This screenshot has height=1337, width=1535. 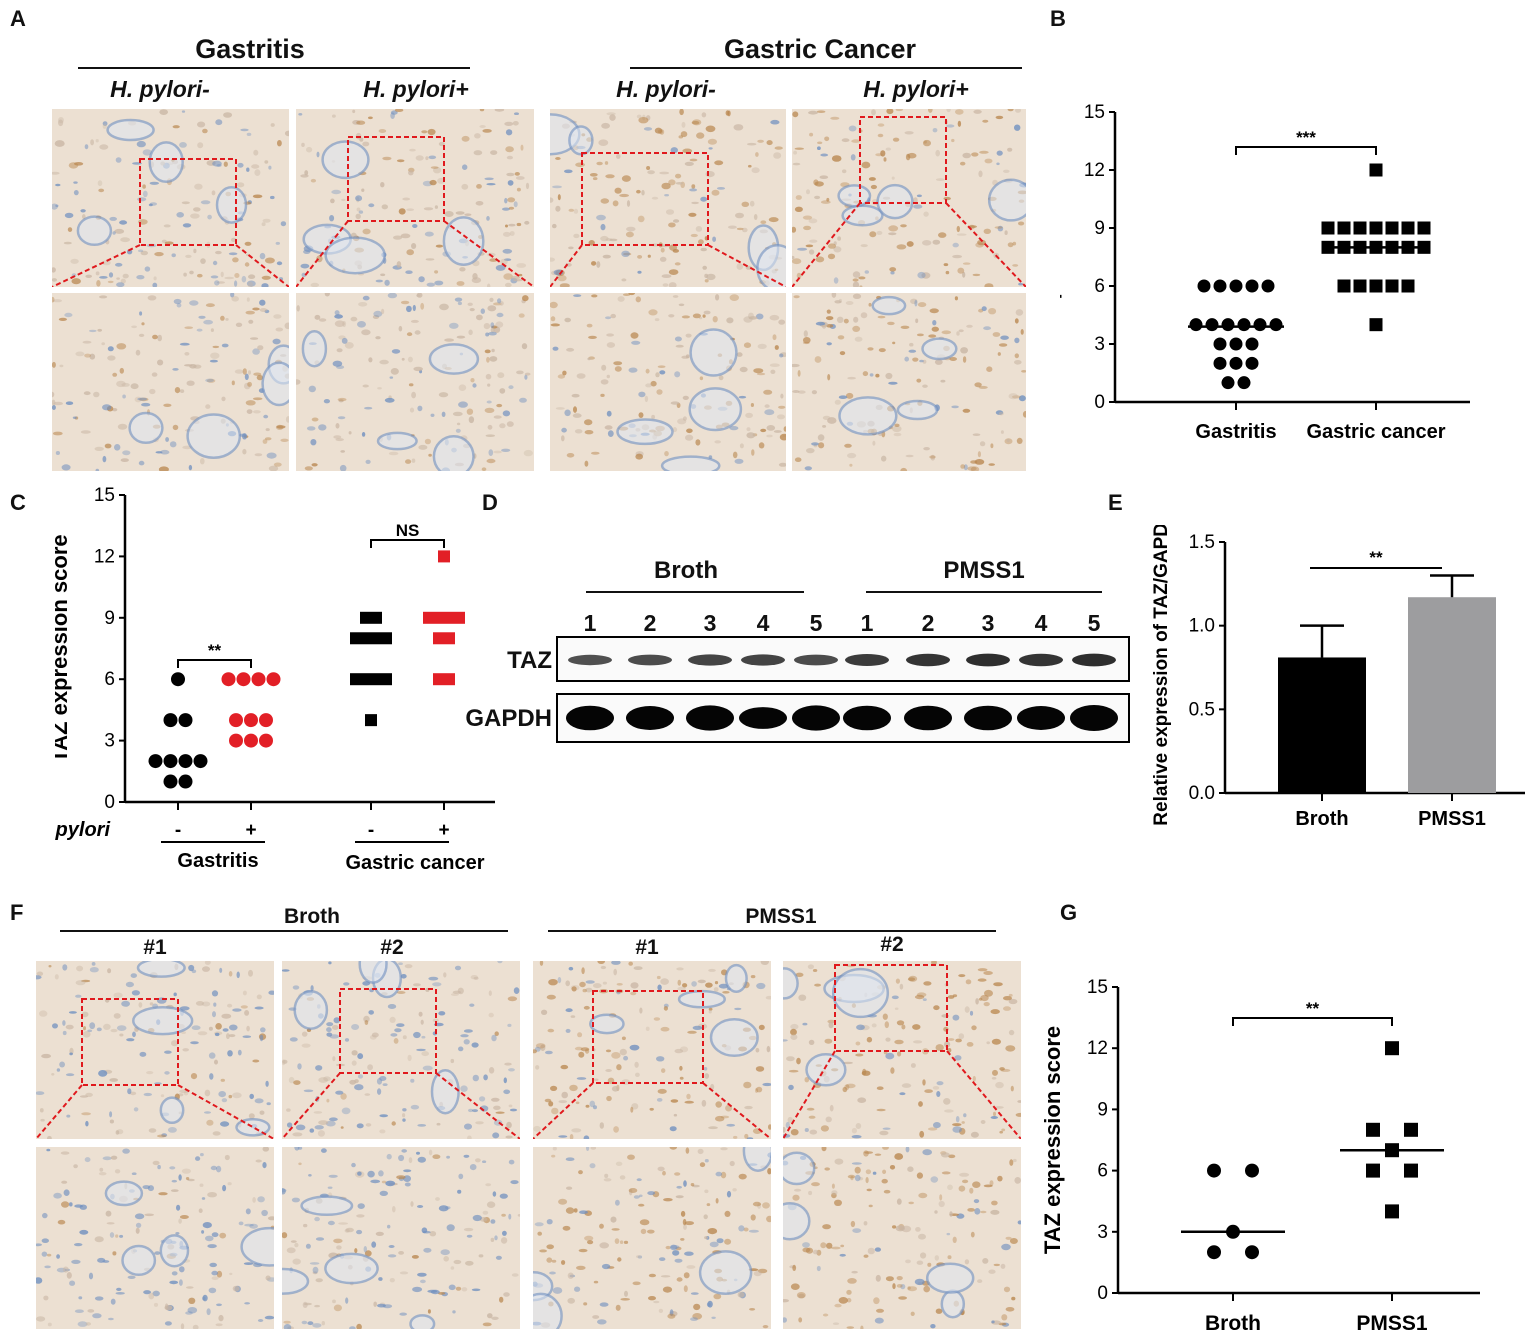 What do you see at coordinates (1102, 1232) in the screenshot?
I see `chart-g-y-tick-label: 3` at bounding box center [1102, 1232].